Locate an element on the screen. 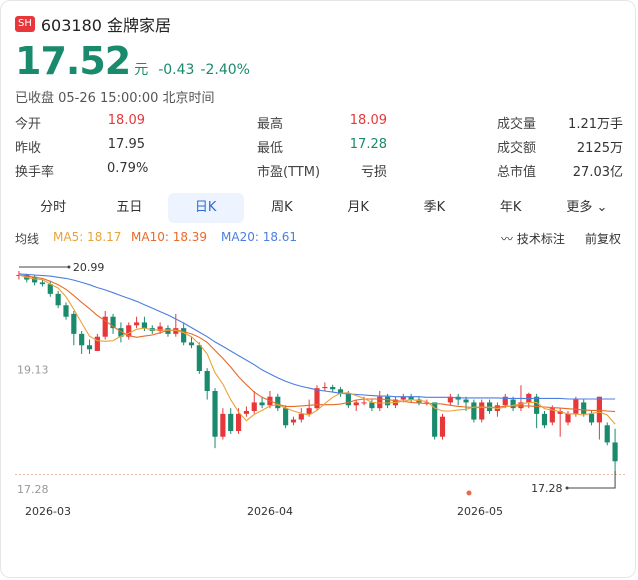 Image resolution: width=638 pixels, height=580 pixels. y-tick-label: 17.28 is located at coordinates (33, 489).